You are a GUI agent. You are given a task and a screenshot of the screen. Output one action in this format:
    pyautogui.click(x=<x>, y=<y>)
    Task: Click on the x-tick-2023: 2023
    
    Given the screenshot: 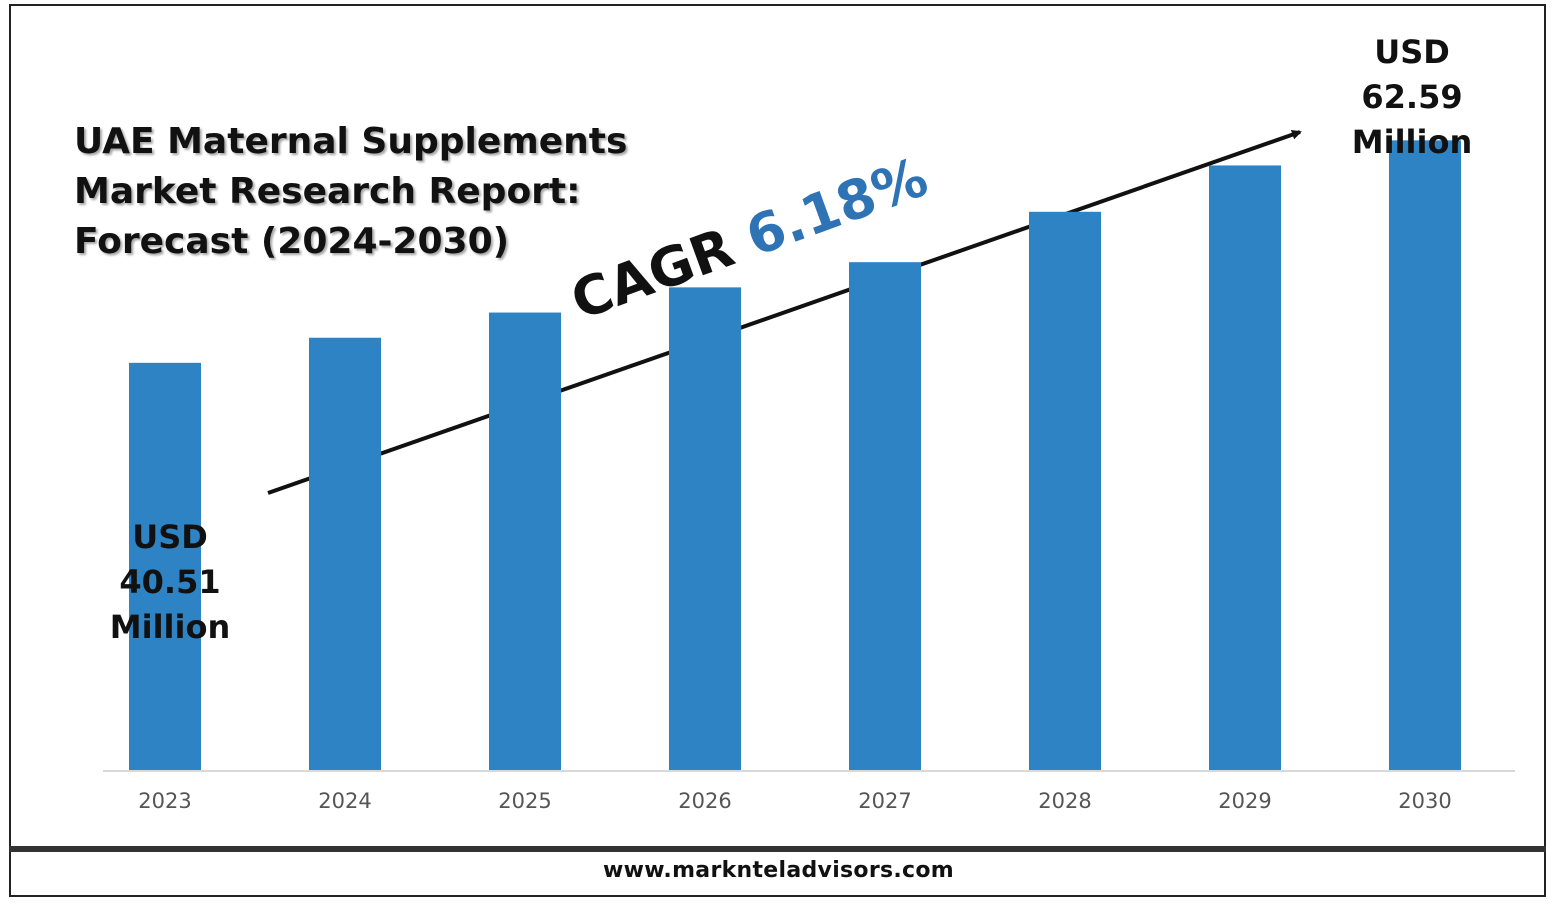 What is the action you would take?
    pyautogui.click(x=164, y=801)
    